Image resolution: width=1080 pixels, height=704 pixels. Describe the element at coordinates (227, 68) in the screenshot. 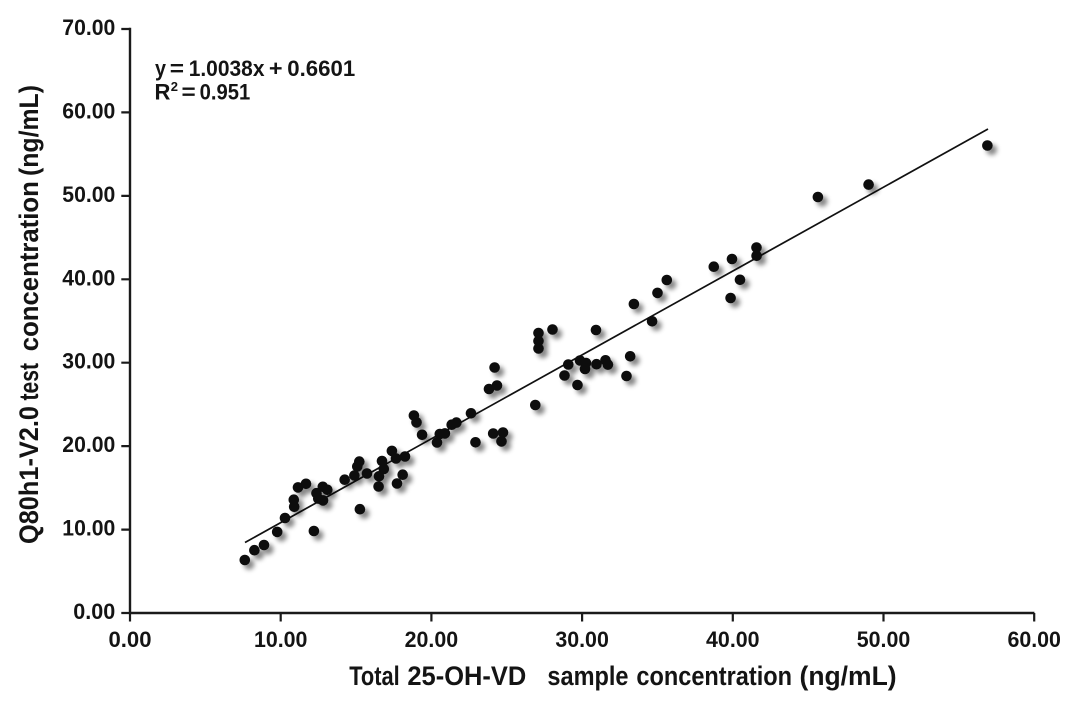

I see `svg-text: 1.0038x` at that location.